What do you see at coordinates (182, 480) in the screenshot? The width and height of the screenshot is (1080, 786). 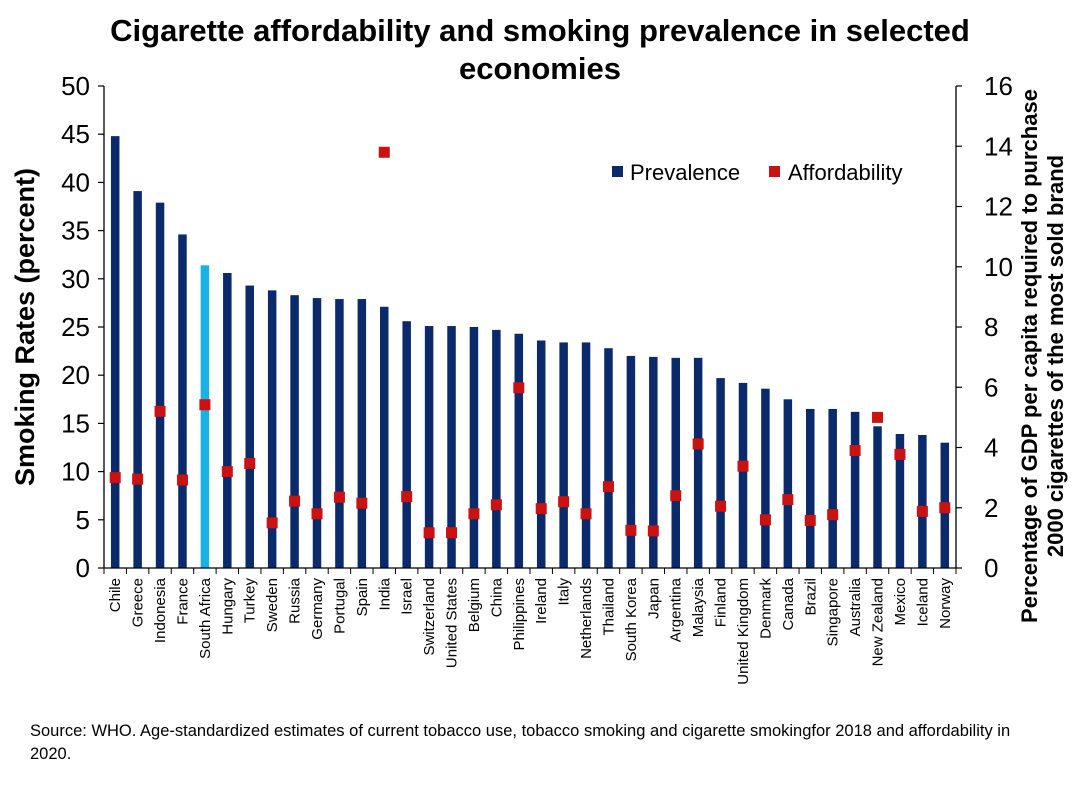 I see `marker-france` at bounding box center [182, 480].